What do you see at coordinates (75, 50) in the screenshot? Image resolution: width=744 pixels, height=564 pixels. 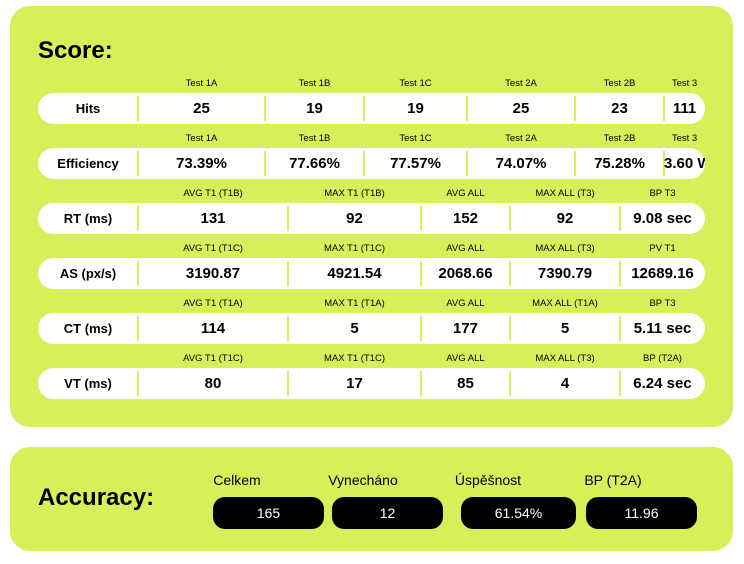 I see `score-title: Score:` at bounding box center [75, 50].